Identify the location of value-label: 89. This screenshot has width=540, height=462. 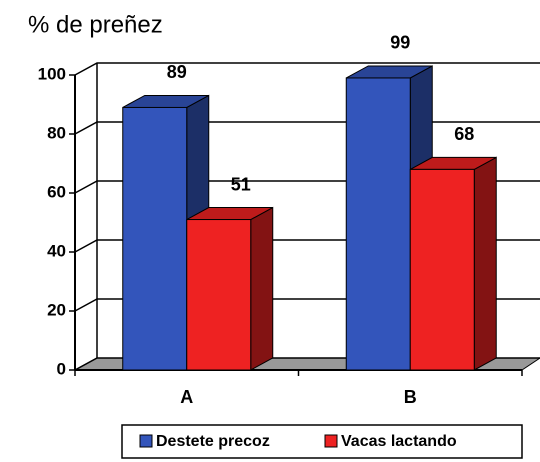
(177, 72).